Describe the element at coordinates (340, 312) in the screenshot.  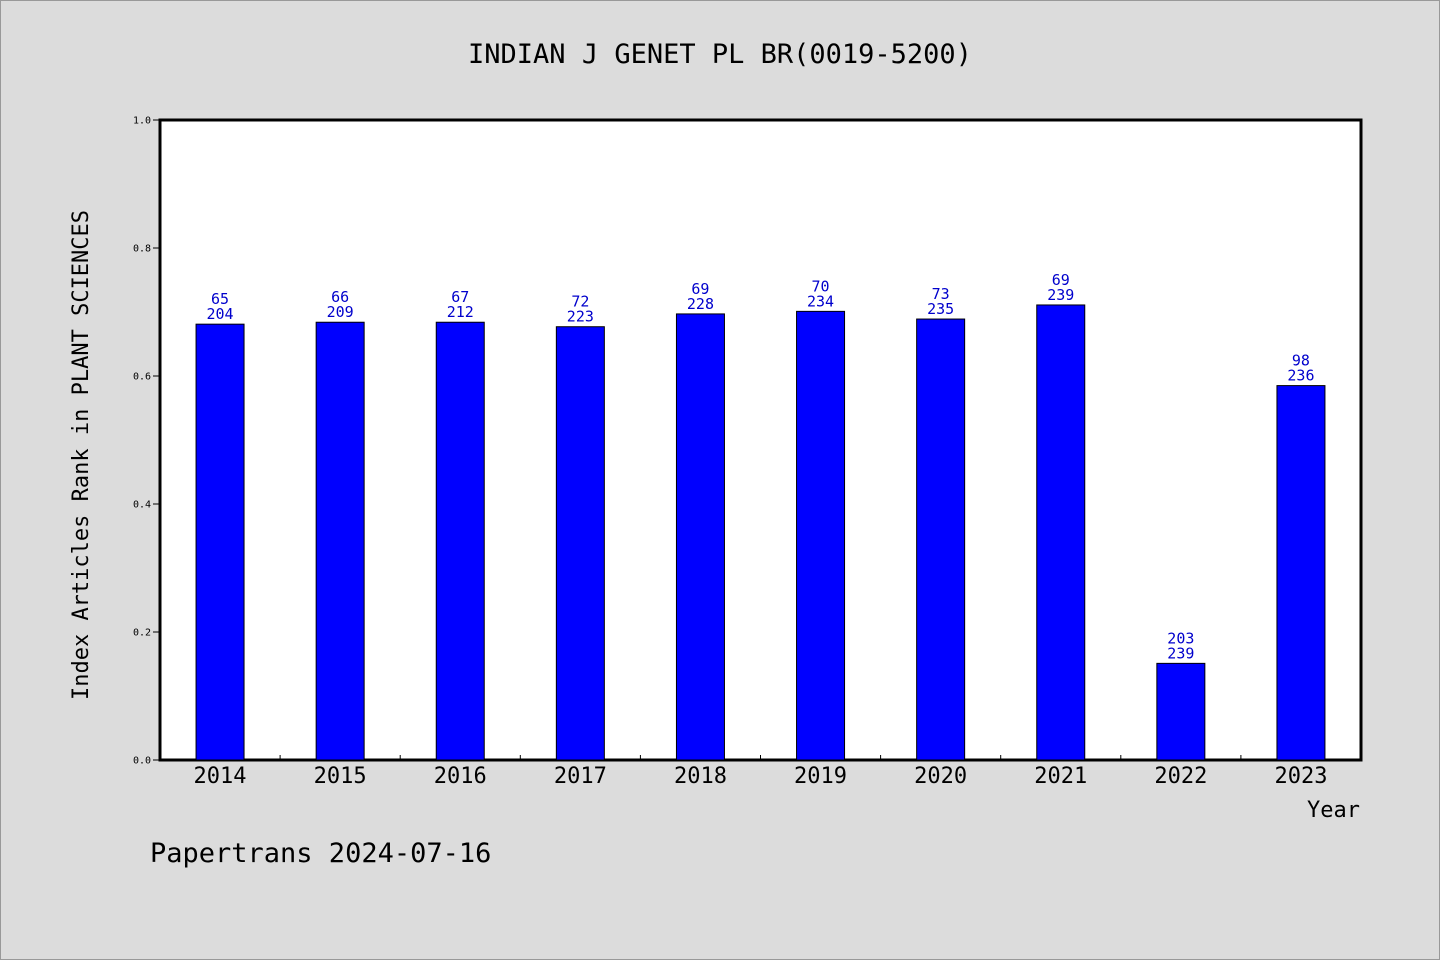
I see `bar-total-label: 209` at that location.